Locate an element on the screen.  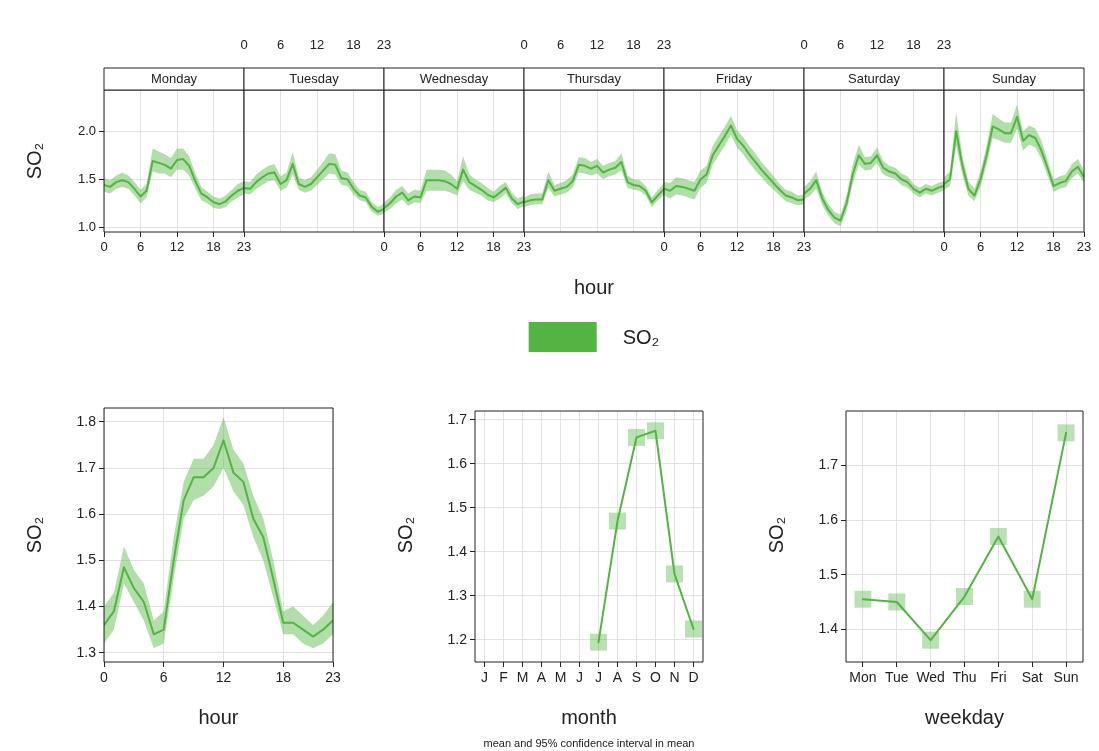
chart-title: Thursday is located at coordinates (594, 78).